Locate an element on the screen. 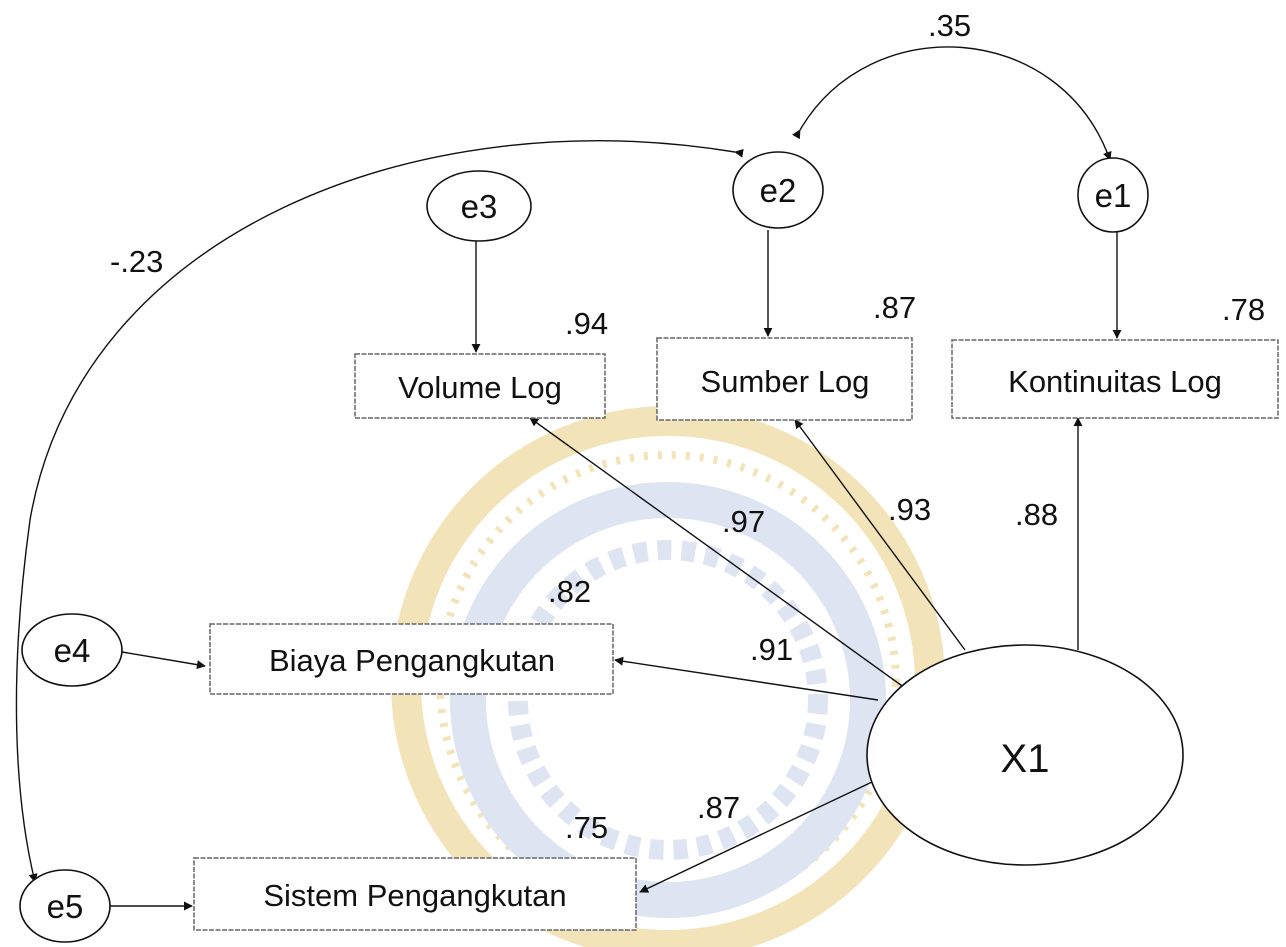  covariance-e2-e5-value: -.23 is located at coordinates (136, 261).